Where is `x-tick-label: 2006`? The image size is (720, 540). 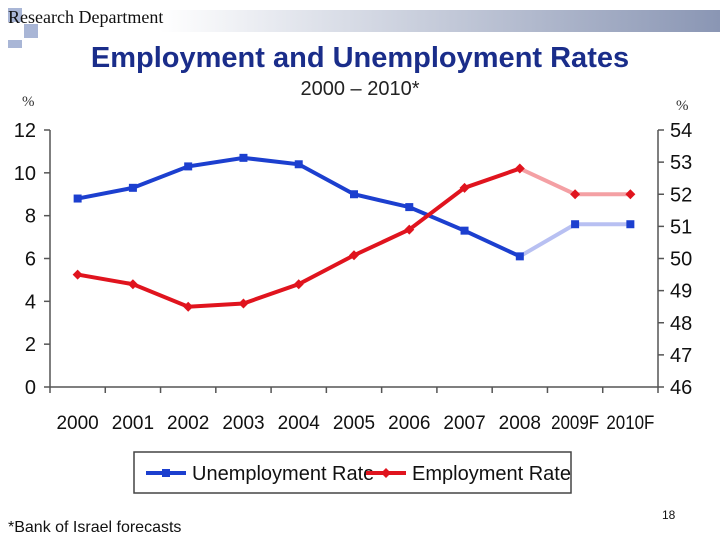 x-tick-label: 2006 is located at coordinates (409, 423).